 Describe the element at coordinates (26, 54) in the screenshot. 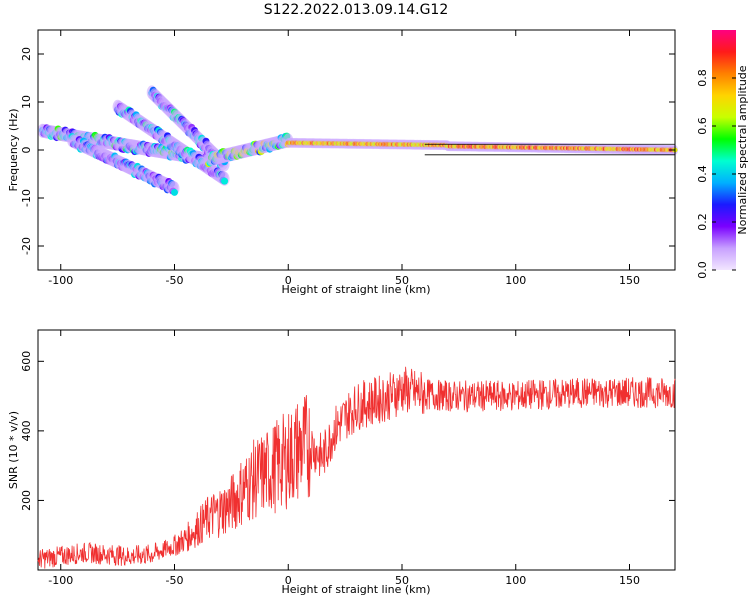

I see `y-tick-label: 20` at that location.